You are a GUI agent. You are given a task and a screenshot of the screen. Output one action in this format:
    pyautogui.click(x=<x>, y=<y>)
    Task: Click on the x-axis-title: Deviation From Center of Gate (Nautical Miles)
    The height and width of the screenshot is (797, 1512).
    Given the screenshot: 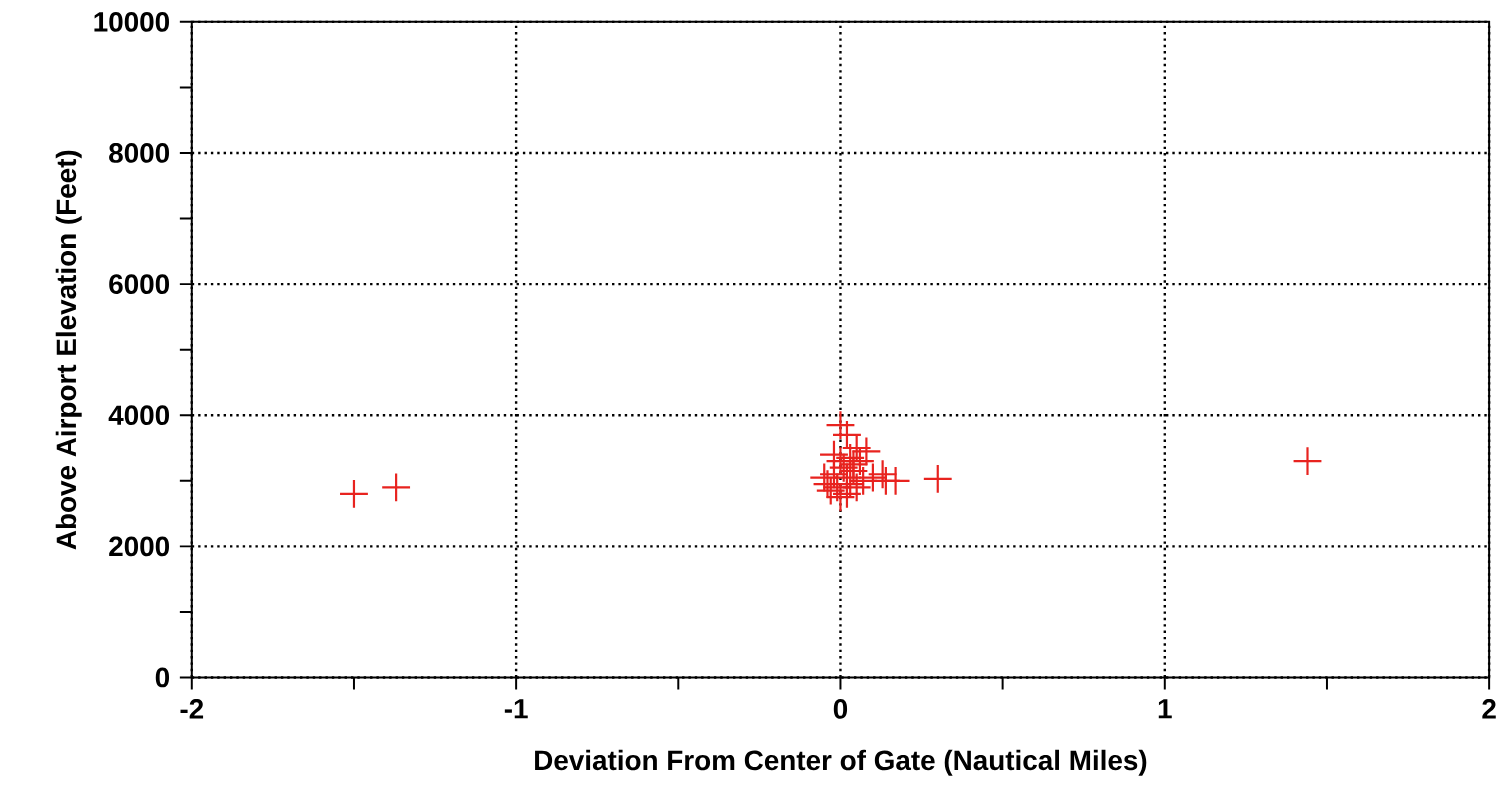 What is the action you would take?
    pyautogui.click(x=841, y=762)
    